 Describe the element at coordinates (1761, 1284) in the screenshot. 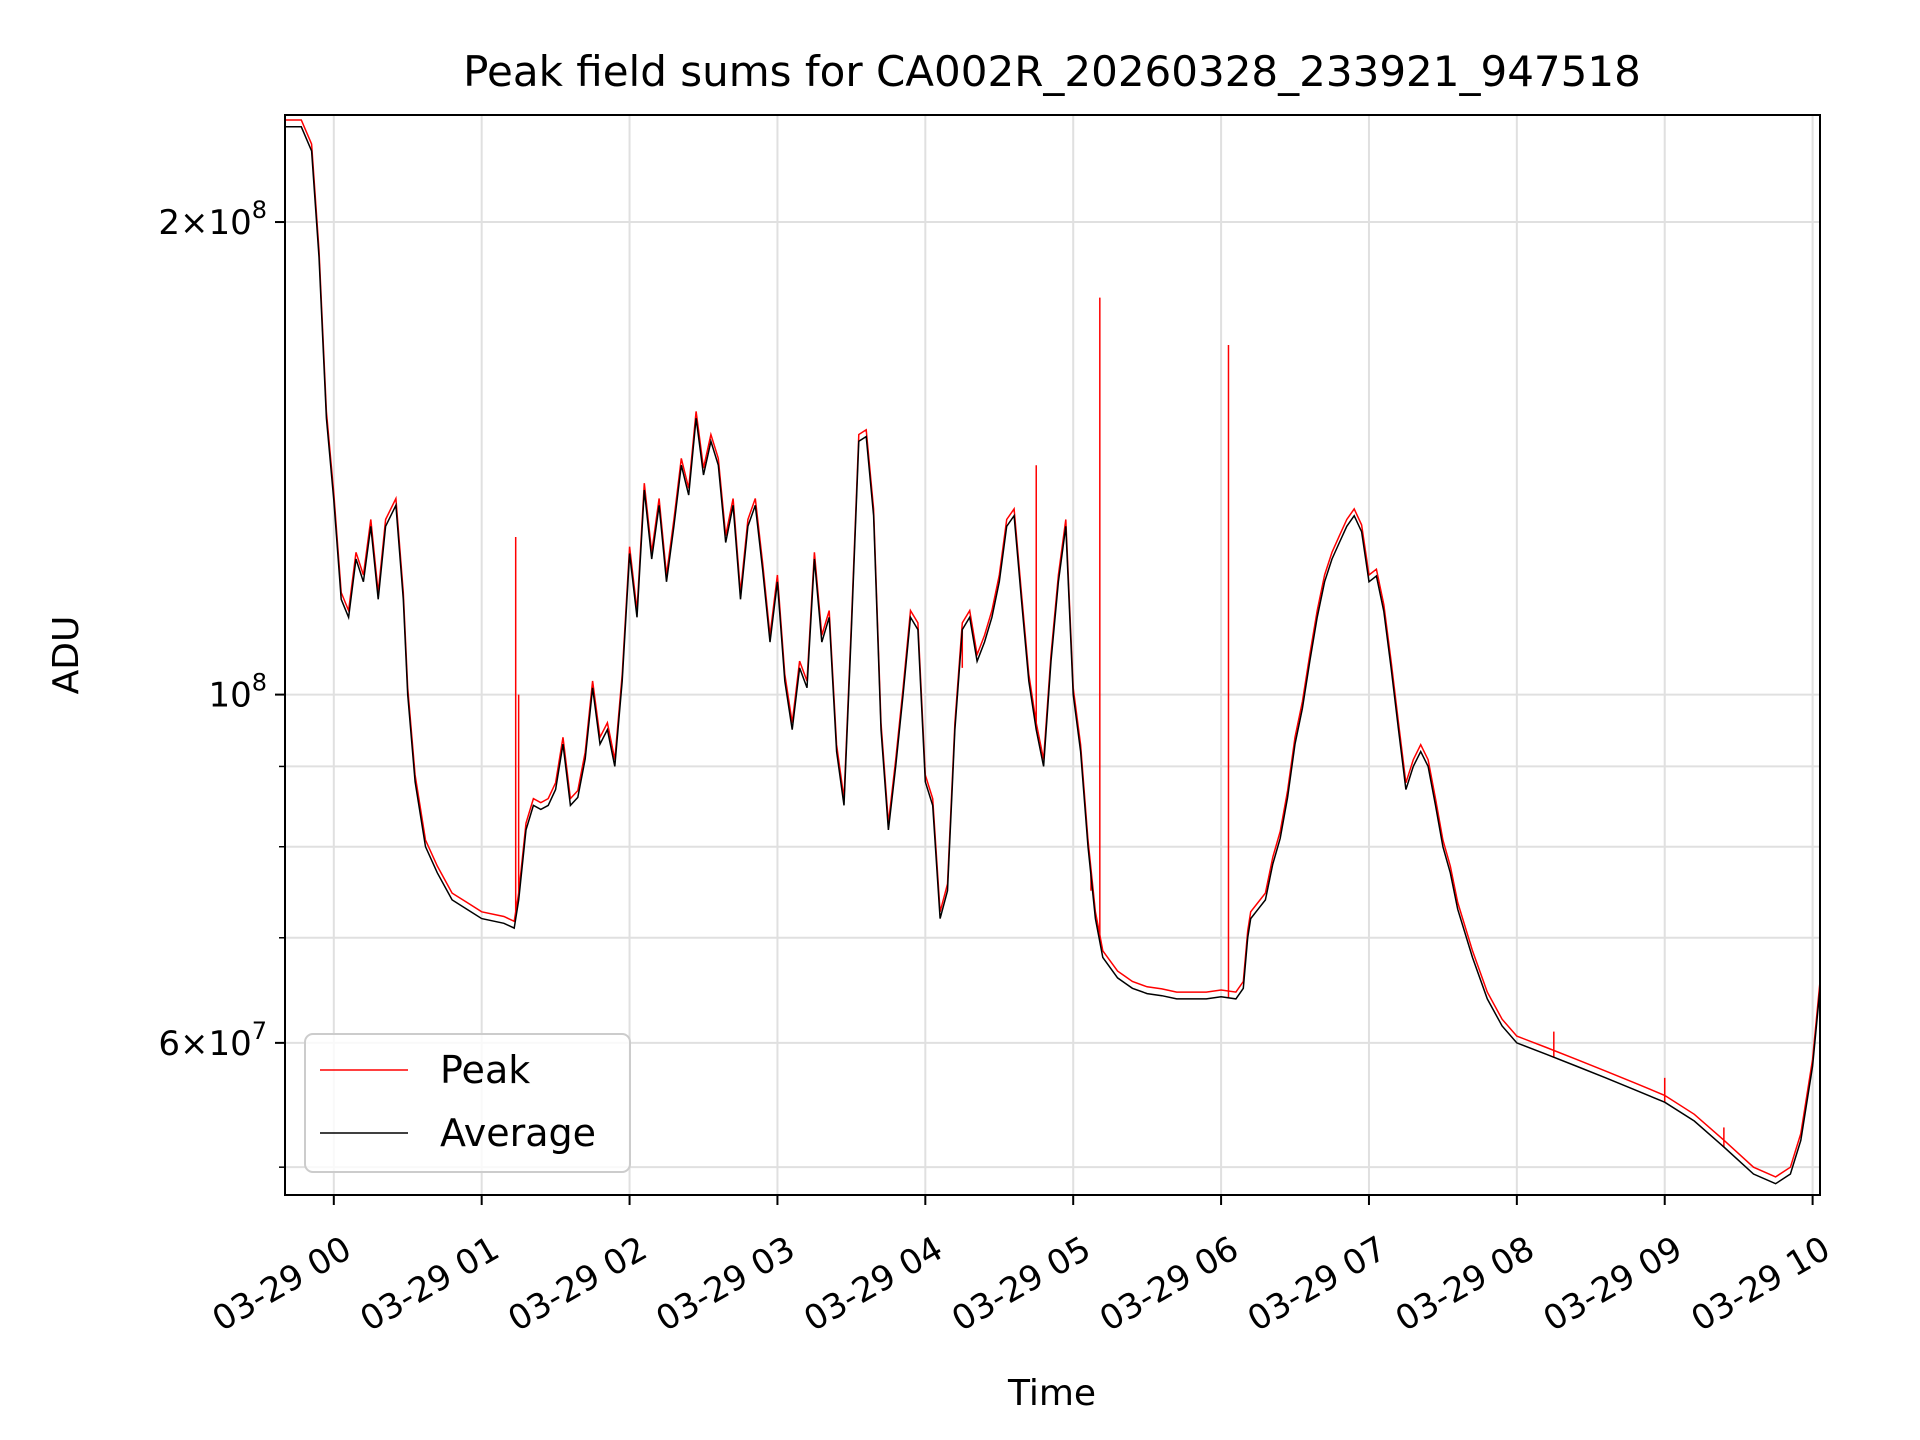

I see `x-tick-label: 03-29 10` at that location.